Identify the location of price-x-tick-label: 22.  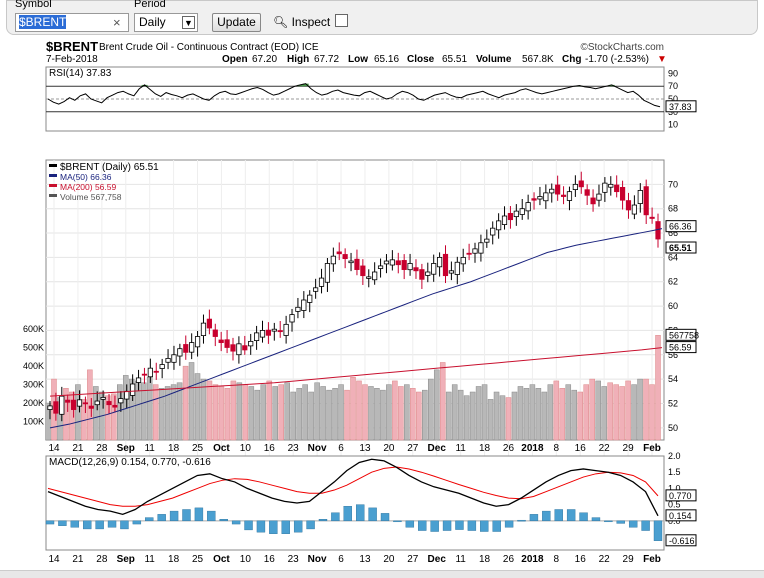
(605, 448).